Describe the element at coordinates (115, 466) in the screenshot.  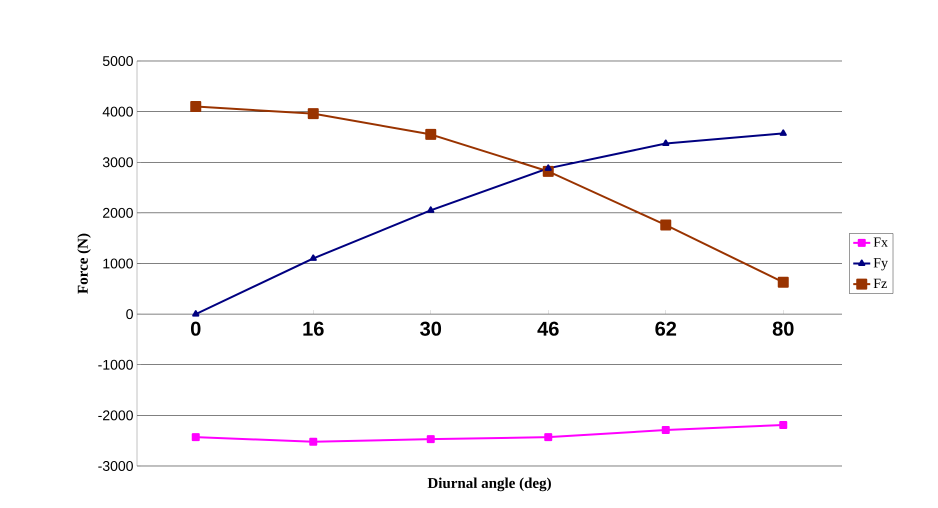
I see `y-tick-label: -3000` at that location.